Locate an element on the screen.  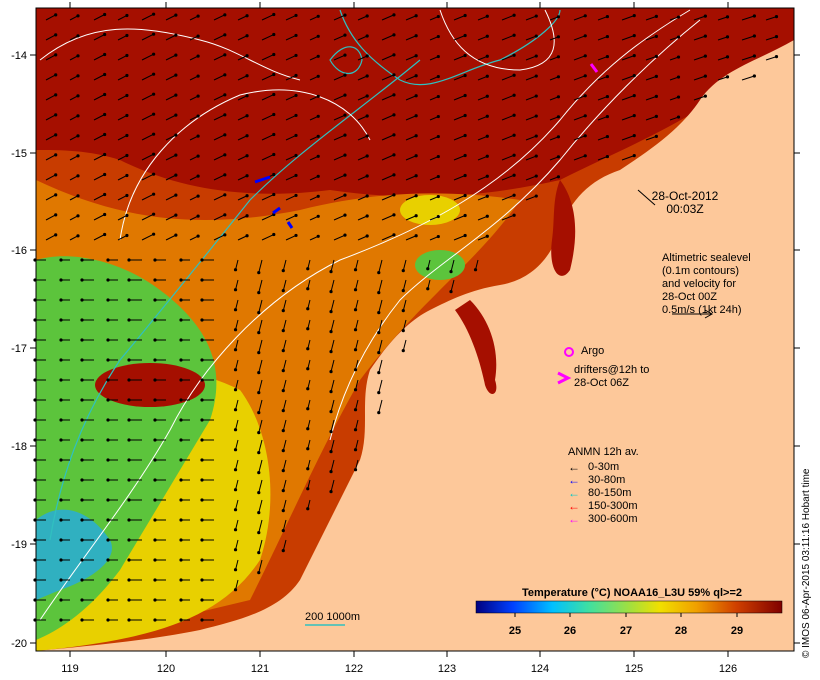
x-tick-label: 123 is located at coordinates (447, 669).